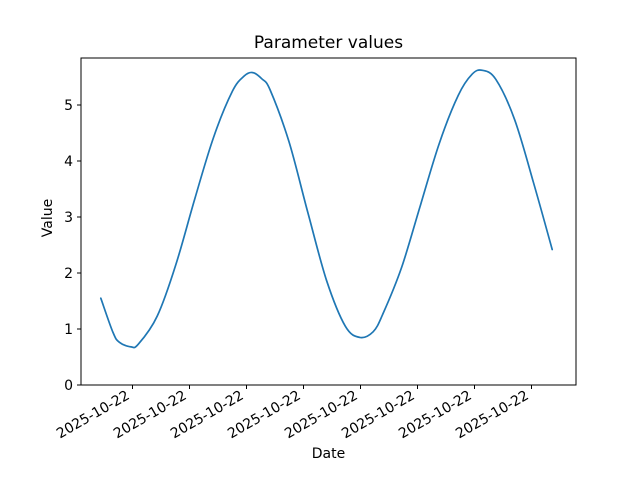 Image resolution: width=640 pixels, height=480 pixels. Describe the element at coordinates (68, 386) in the screenshot. I see `y-tick-label: 0` at that location.